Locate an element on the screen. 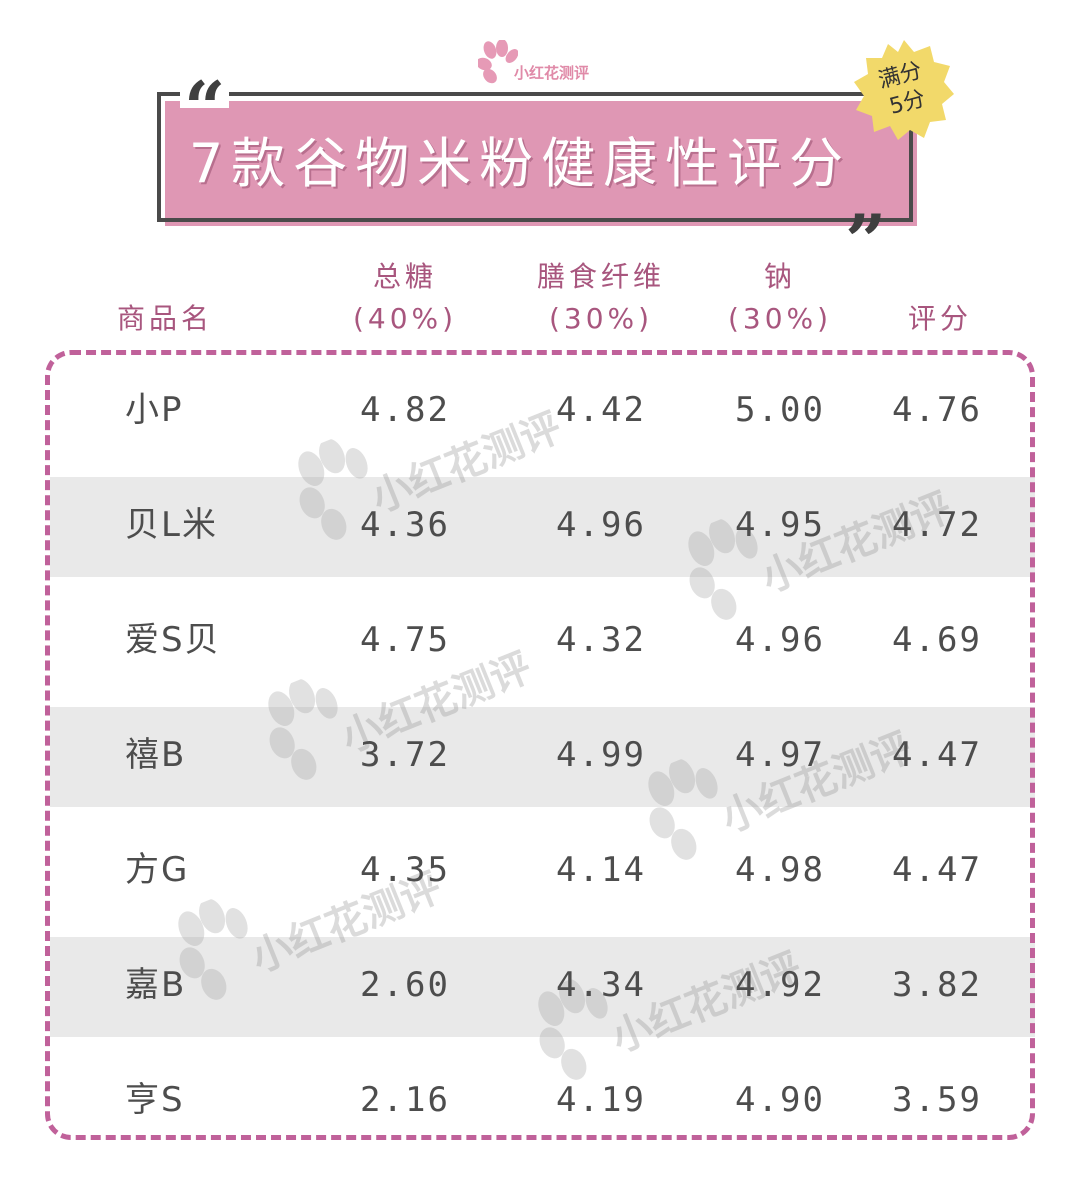 This screenshot has height=1185, width=1080. header-score: 评分 is located at coordinates (939, 318).